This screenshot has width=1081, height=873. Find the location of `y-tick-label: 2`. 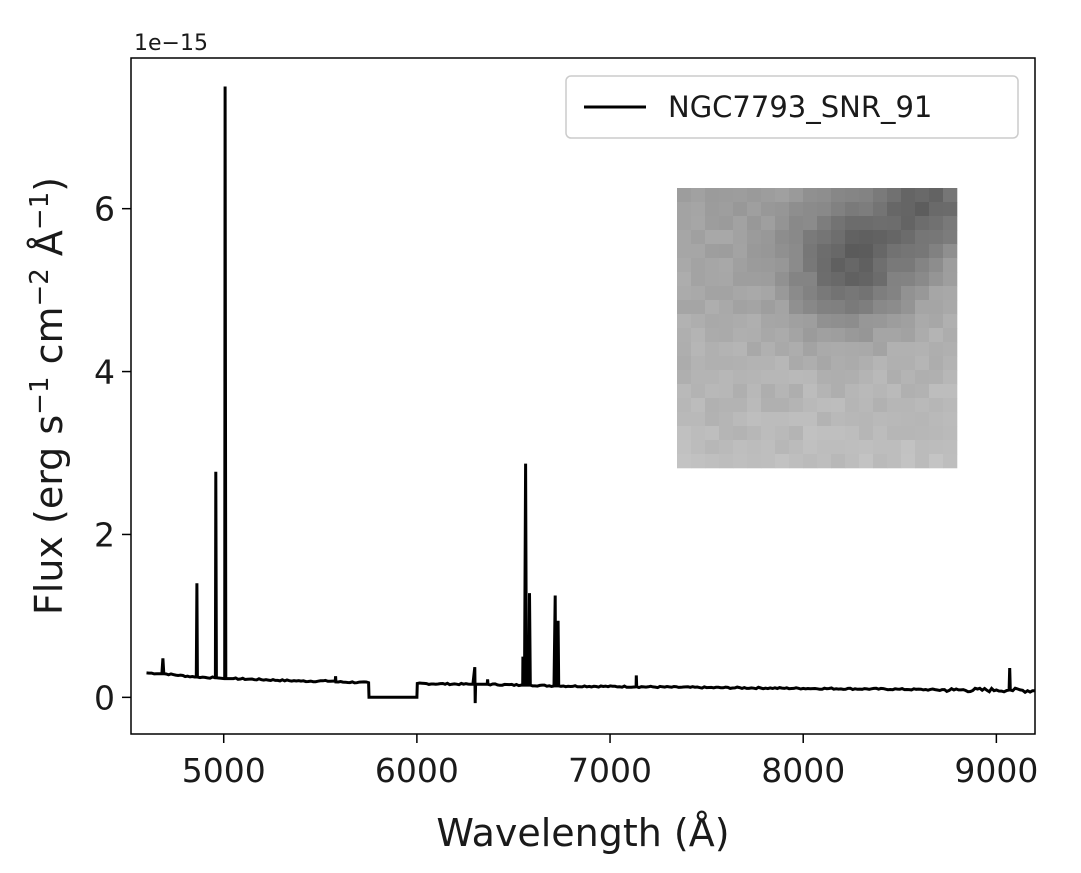

y-tick-label: 2 is located at coordinates (104, 534).